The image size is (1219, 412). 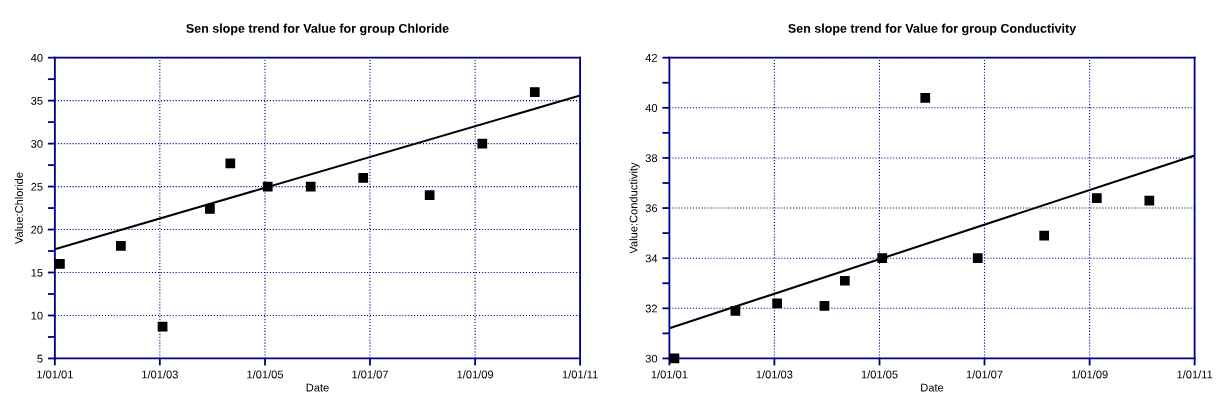 I want to click on y-axis-title: Value:Conductivity, so click(x=634, y=208).